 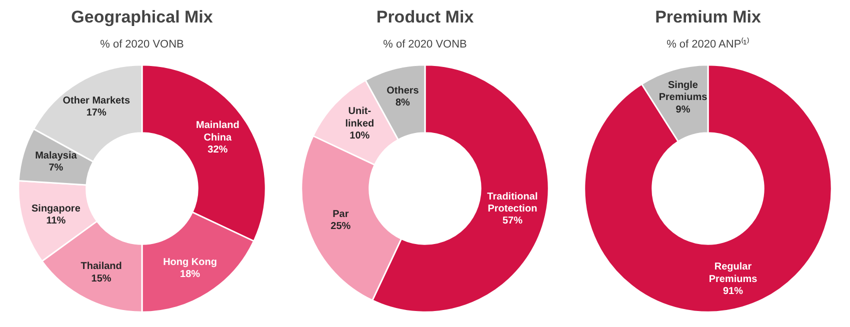 What do you see at coordinates (402, 102) in the screenshot?
I see `data-label: 8%` at bounding box center [402, 102].